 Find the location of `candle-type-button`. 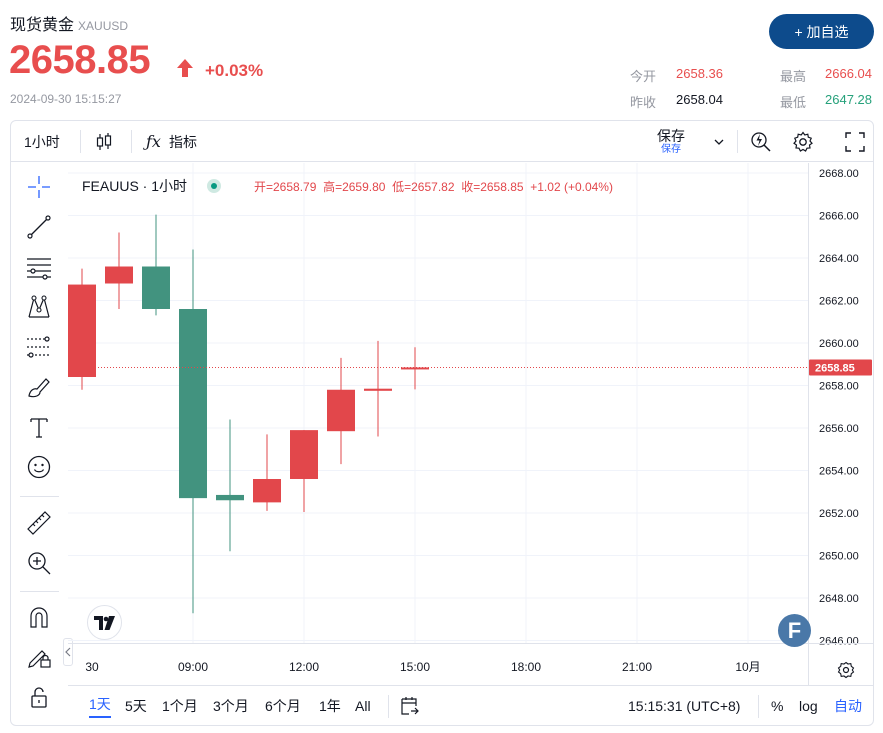

candle-type-button is located at coordinates (104, 141).